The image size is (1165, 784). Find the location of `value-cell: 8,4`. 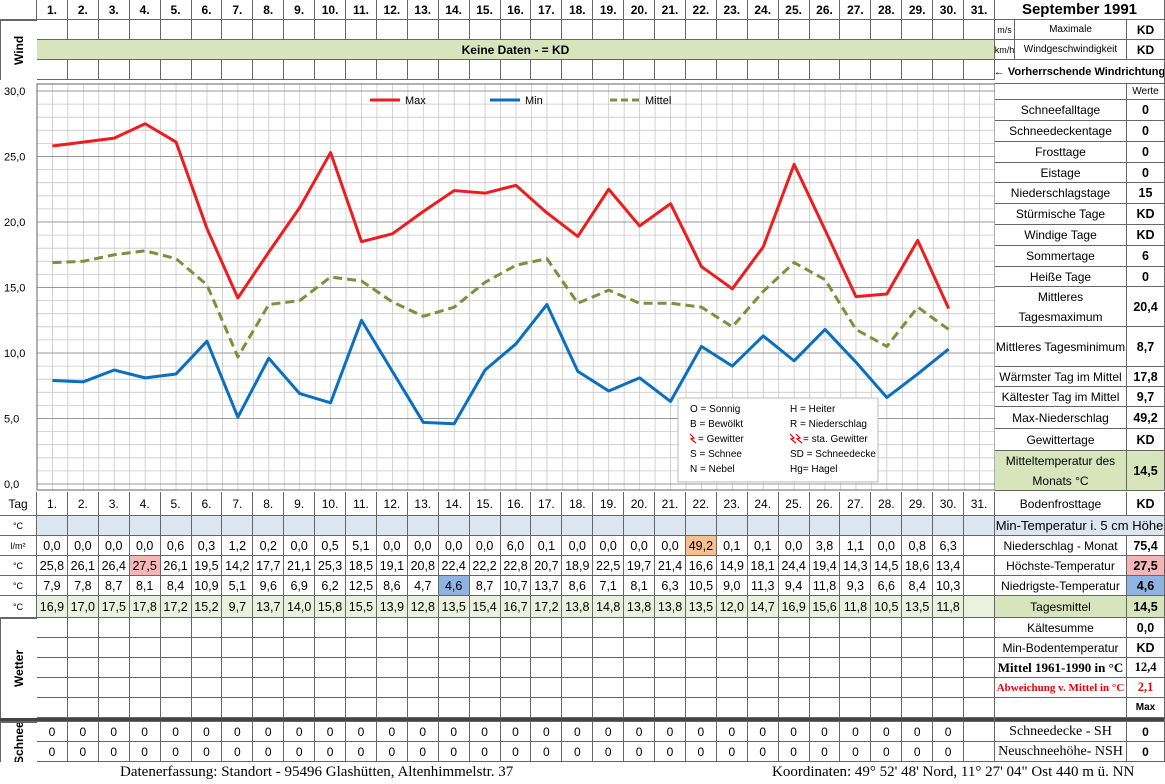

value-cell: 8,4 is located at coordinates (918, 586).